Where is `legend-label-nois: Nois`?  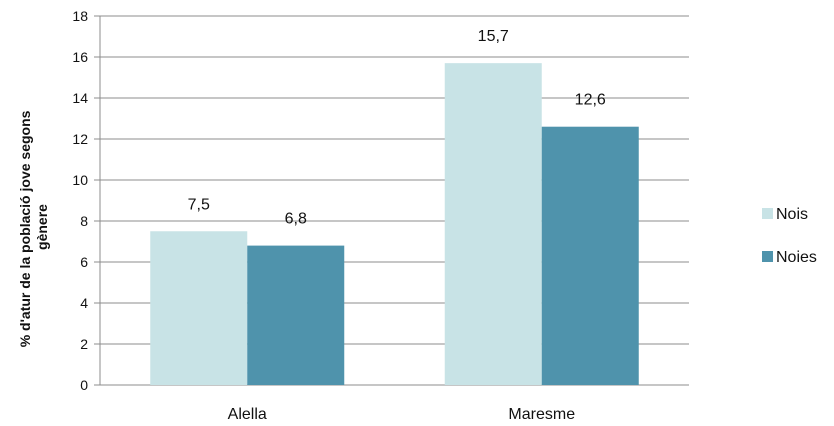
legend-label-nois: Nois is located at coordinates (792, 214).